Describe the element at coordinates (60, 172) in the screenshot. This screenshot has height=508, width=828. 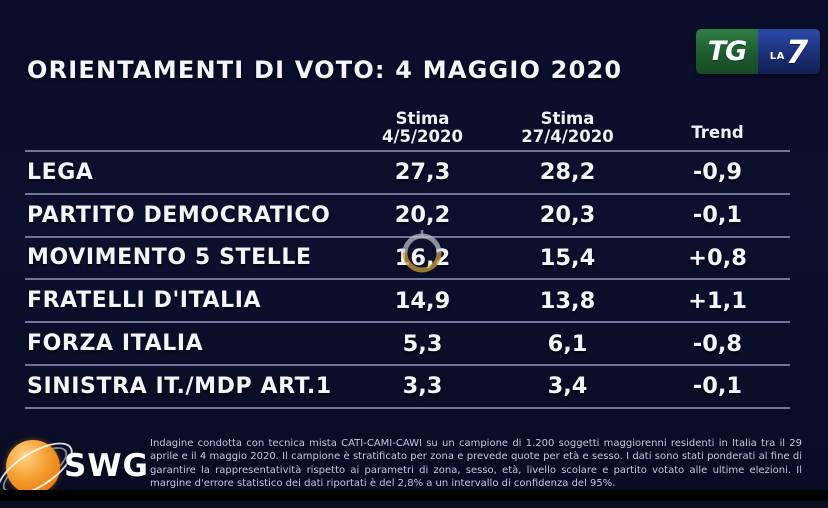
I see `party-name: LEGA` at that location.